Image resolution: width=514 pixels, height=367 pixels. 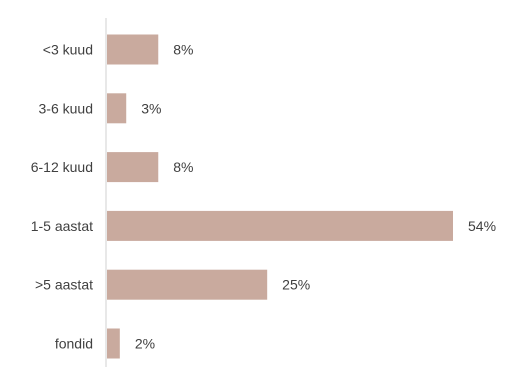 I want to click on chart-row: 1-5 aastat 54%, so click(x=263, y=225).